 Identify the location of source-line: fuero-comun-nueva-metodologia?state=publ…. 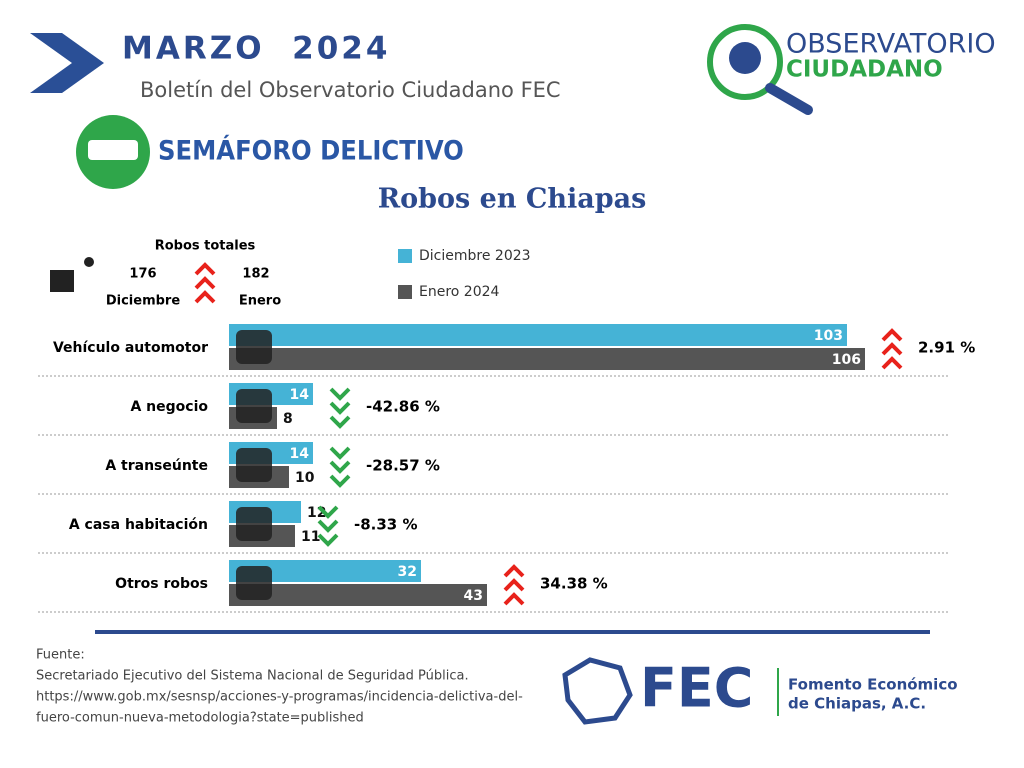
(200, 718).